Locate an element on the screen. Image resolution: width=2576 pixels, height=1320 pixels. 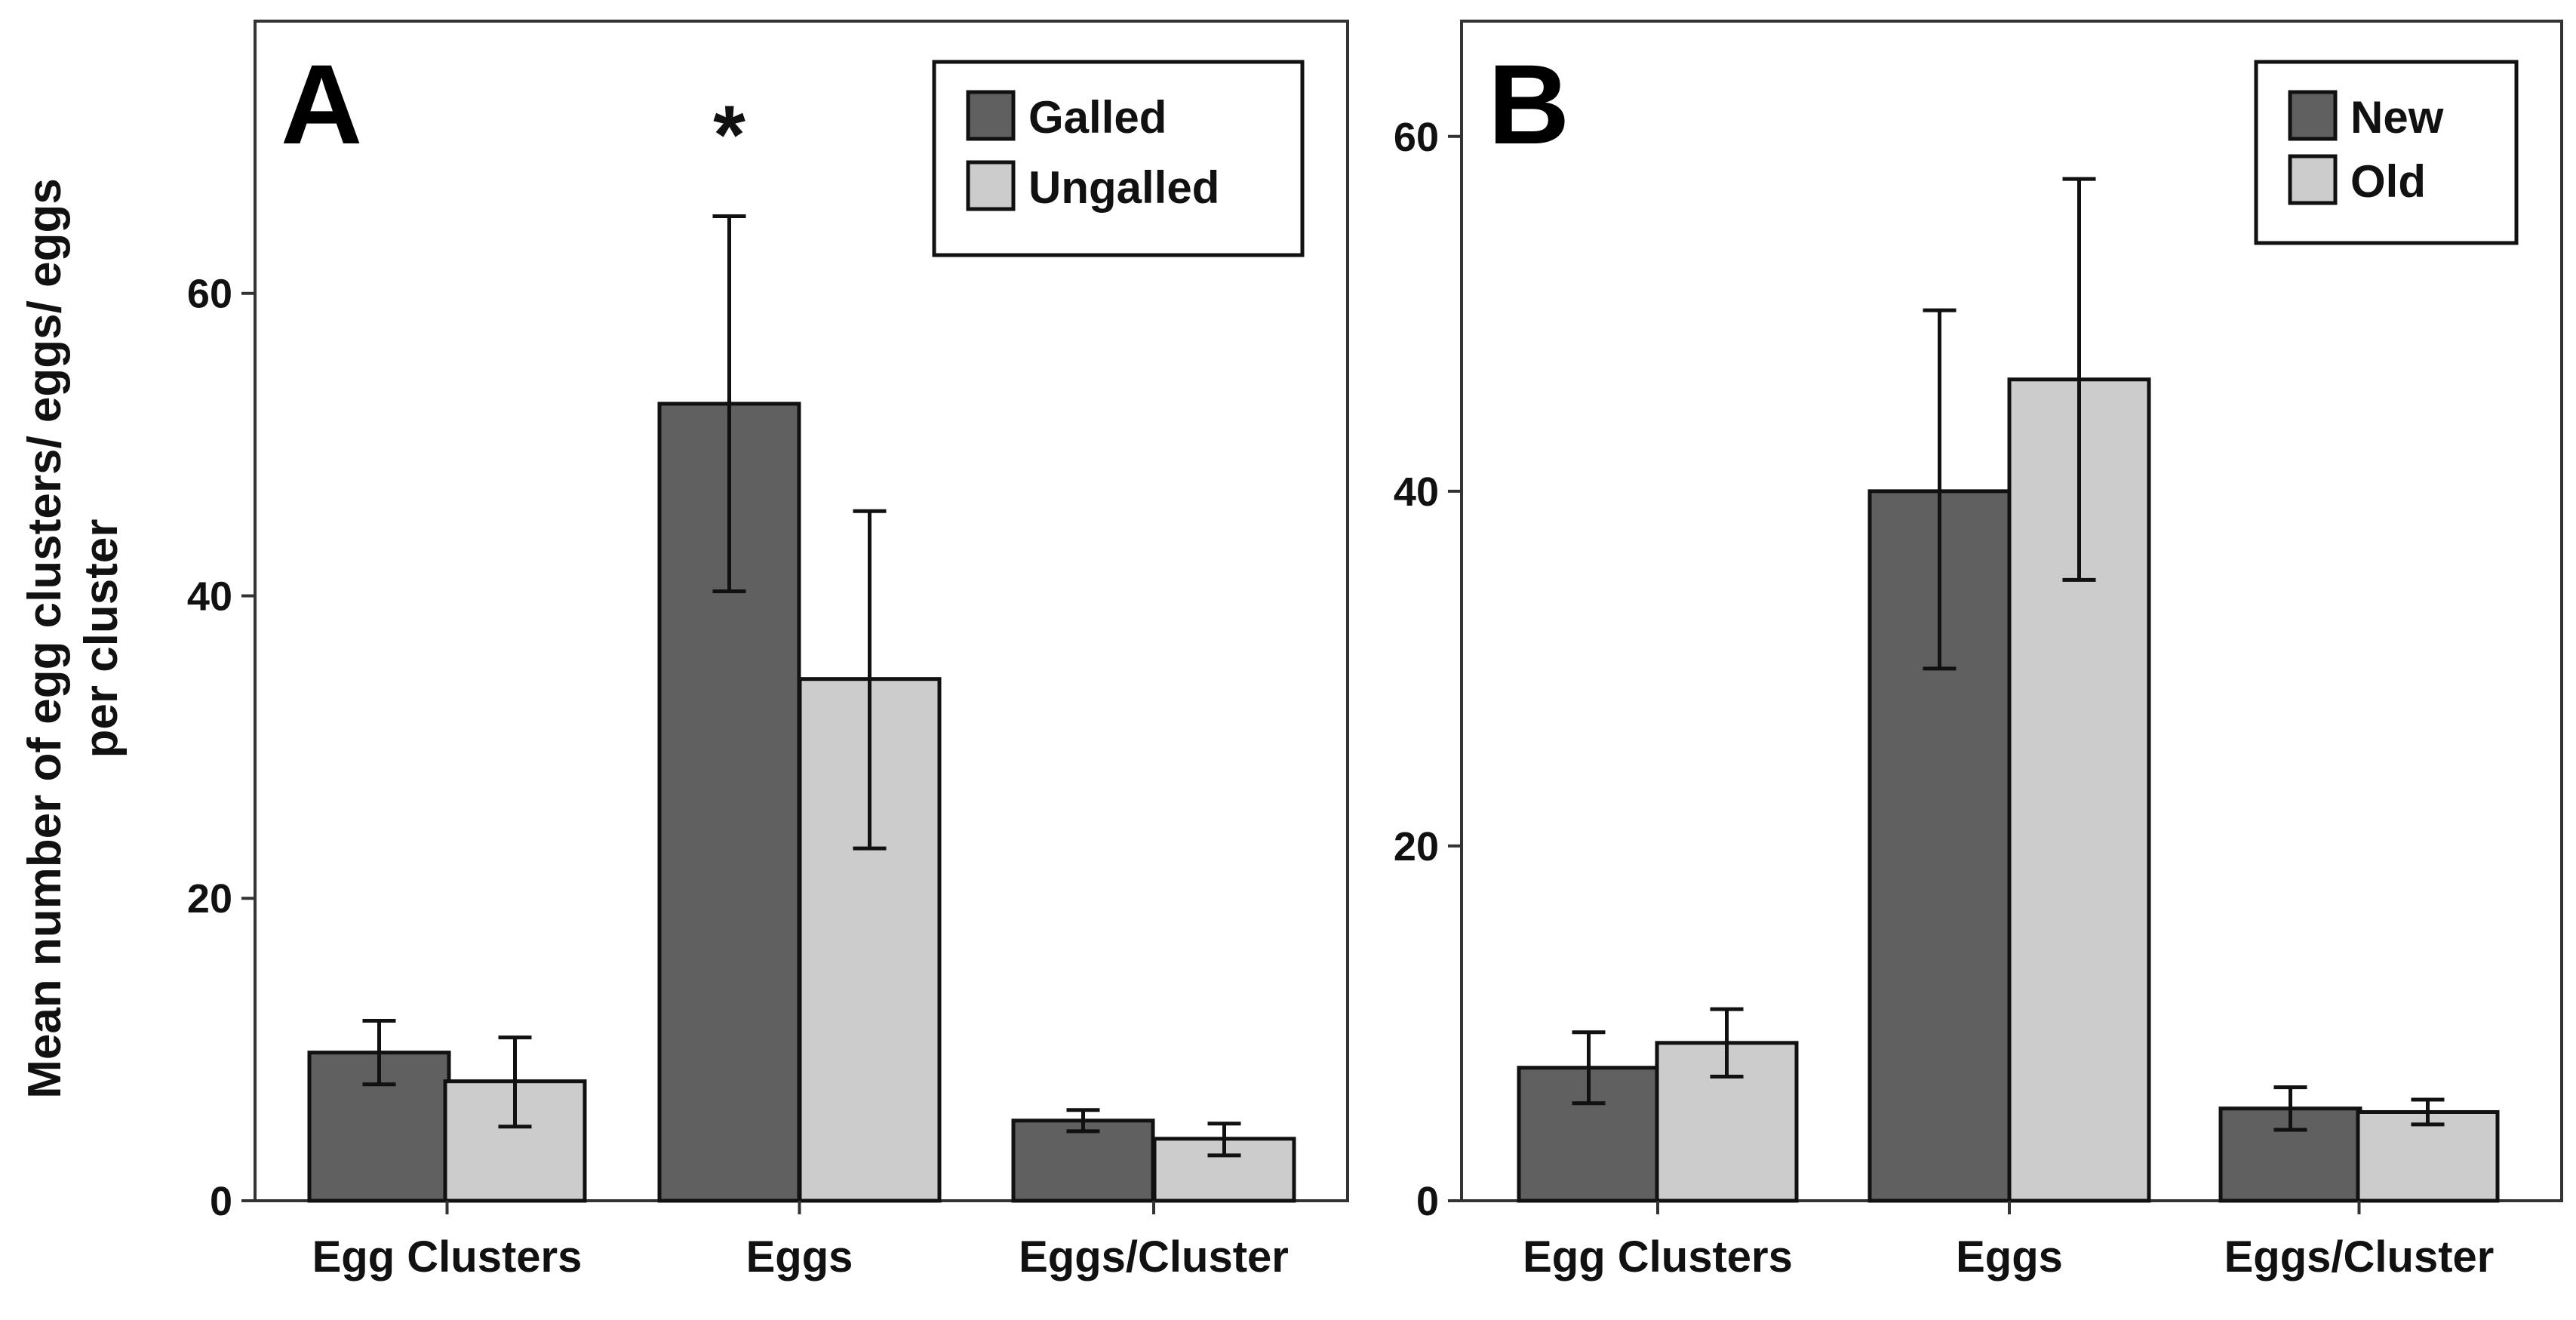
legend-label: Ungalled is located at coordinates (1123, 187).